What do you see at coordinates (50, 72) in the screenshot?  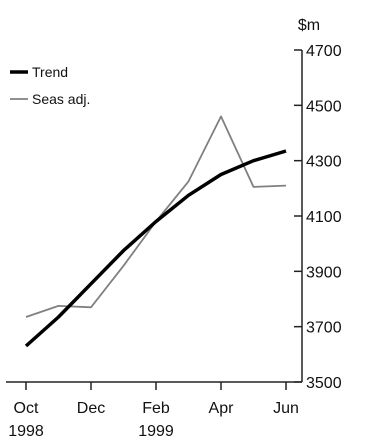 I see `legend-label: Trend` at bounding box center [50, 72].